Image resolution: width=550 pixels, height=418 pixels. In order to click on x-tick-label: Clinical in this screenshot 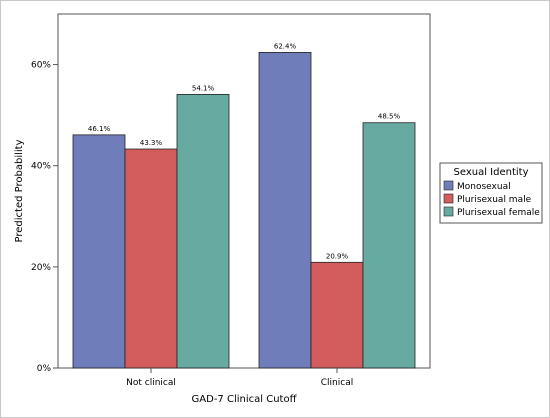, I will do `click(337, 383)`.